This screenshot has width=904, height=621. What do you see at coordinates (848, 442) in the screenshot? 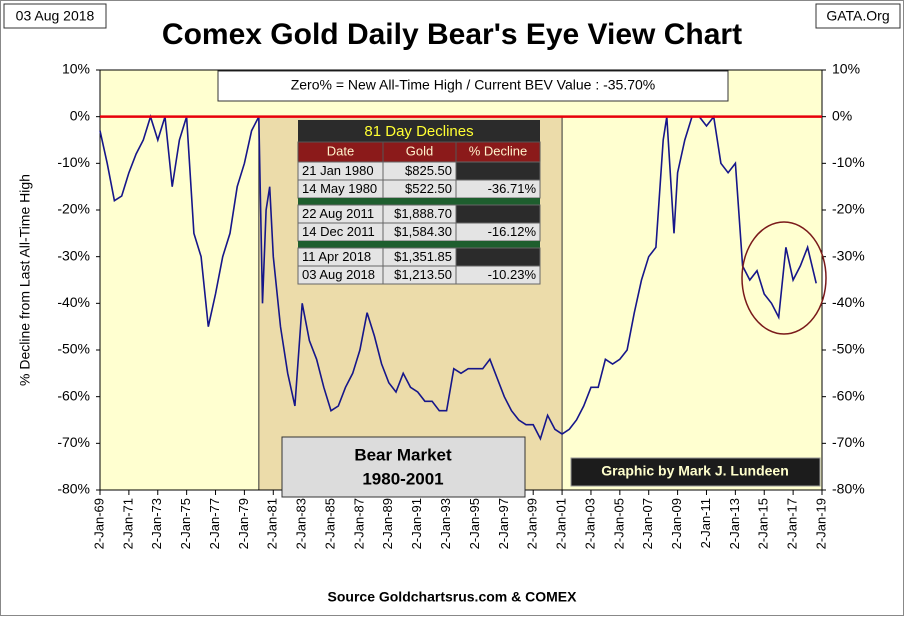
I see `y2-tick-label: -70%` at bounding box center [848, 442].